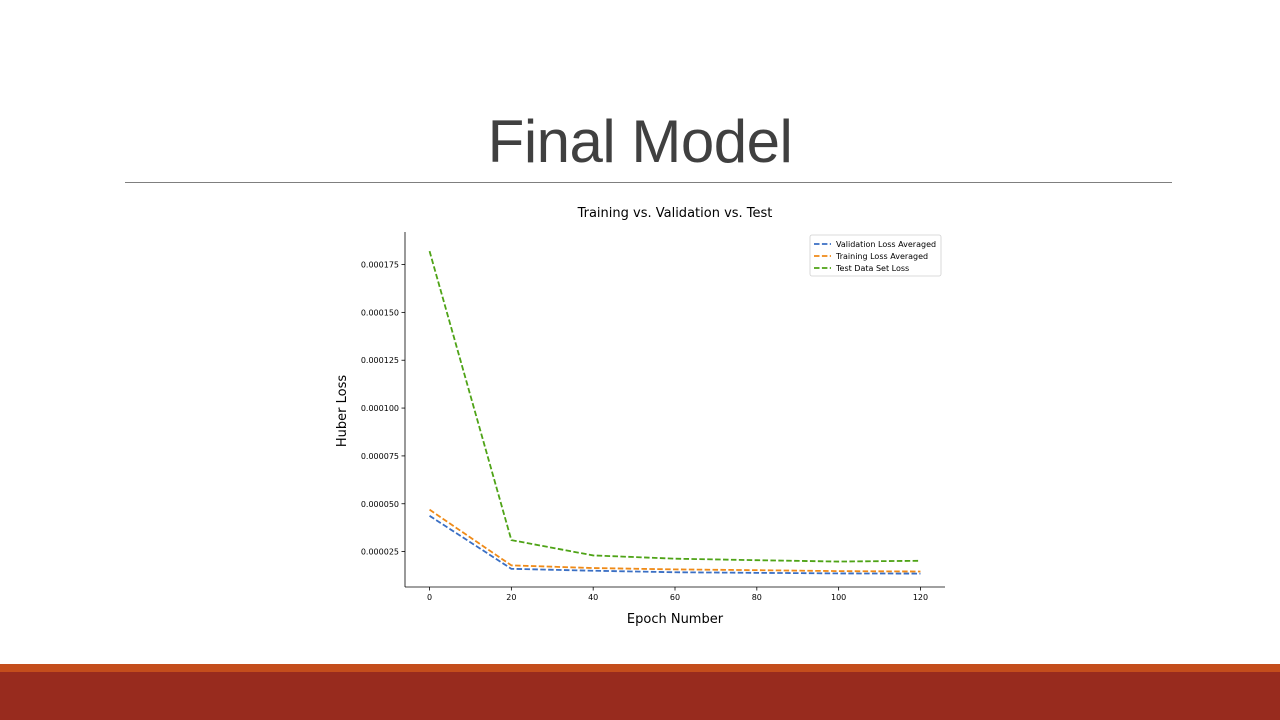 This screenshot has width=1280, height=720. I want to click on title-divider, so click(648, 182).